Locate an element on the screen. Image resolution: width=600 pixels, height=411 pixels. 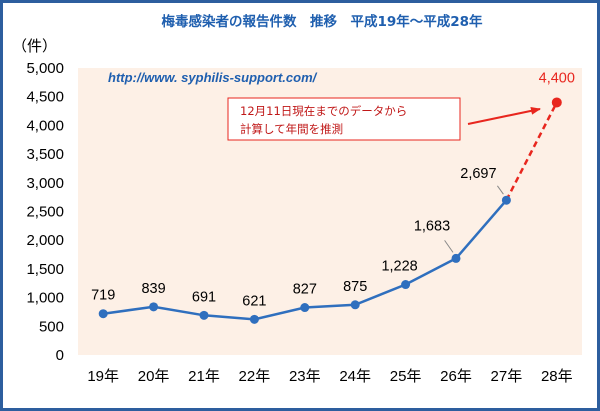
source-url: http://www. syphilis-support.com/ is located at coordinates (213, 77).